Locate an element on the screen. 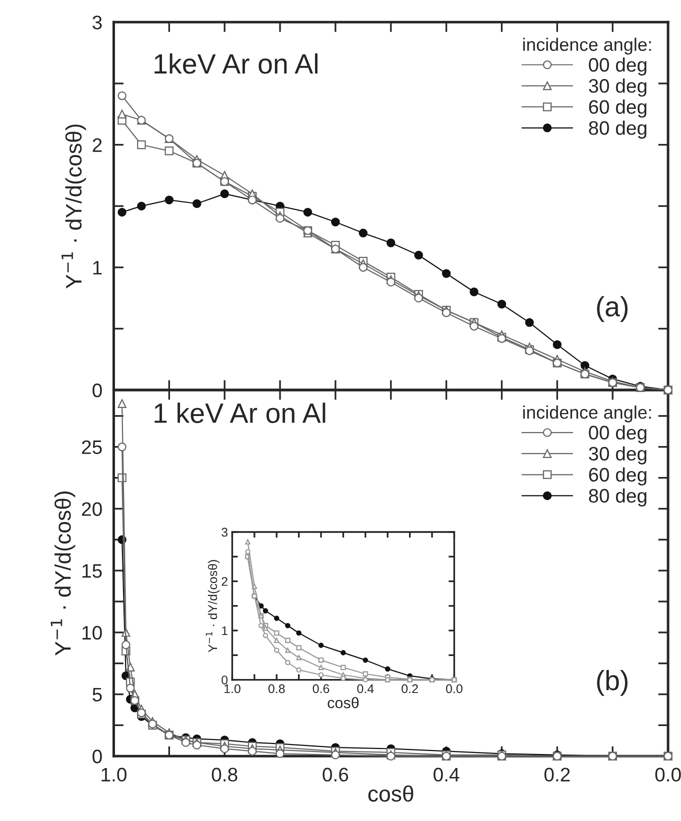 This screenshot has width=681, height=821. annotation: (a) is located at coordinates (612, 309).